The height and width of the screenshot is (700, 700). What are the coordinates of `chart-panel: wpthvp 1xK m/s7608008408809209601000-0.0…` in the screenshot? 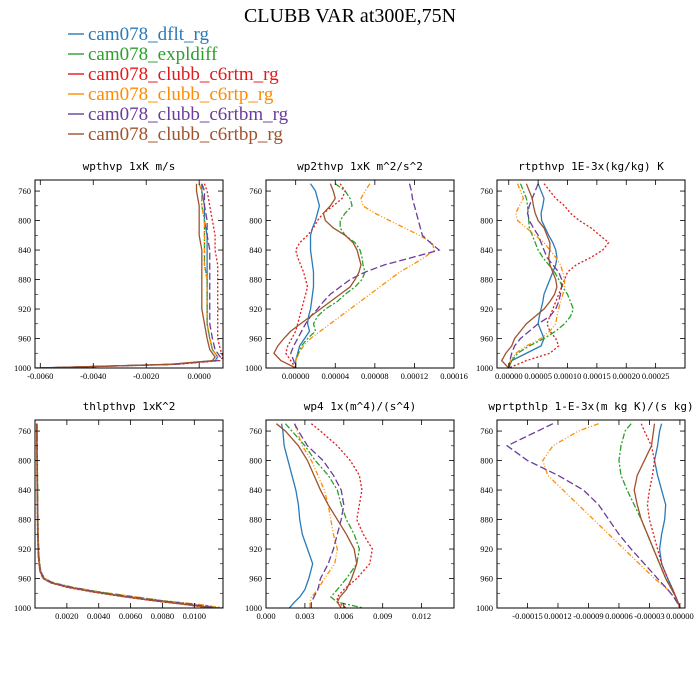 It's located at (119, 270).